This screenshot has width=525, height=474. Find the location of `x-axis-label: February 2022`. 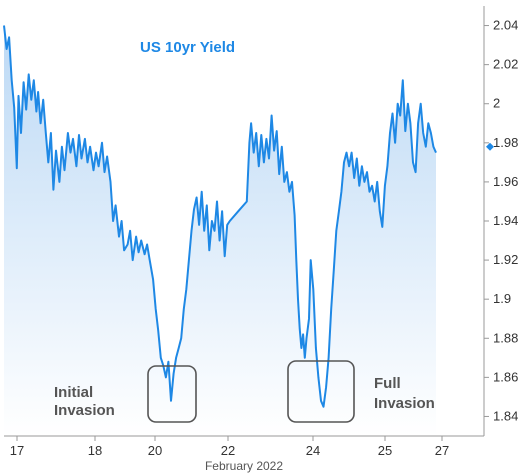

x-axis-label: February 2022 is located at coordinates (244, 466).